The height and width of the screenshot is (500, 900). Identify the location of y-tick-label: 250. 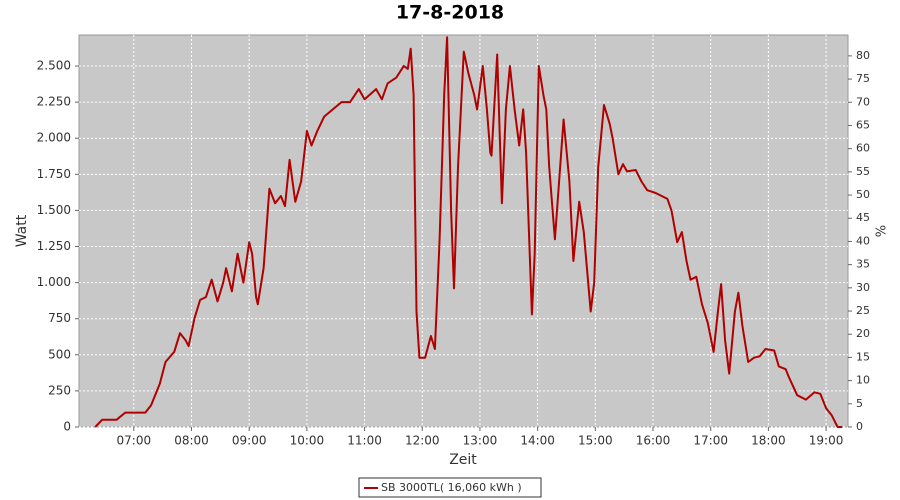
(59, 390).